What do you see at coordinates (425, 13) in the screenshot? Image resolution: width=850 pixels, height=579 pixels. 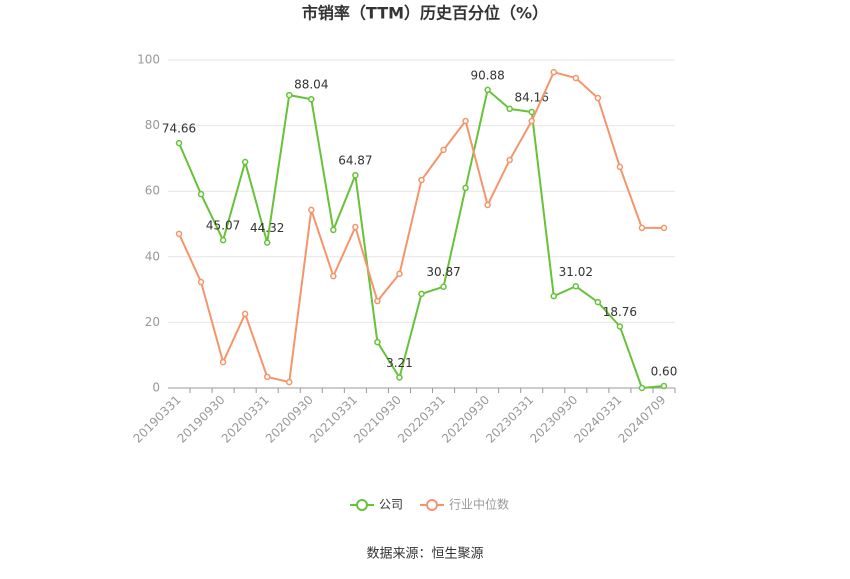 I see `chart-title: 市销率（TTM）历史百分位（%）` at bounding box center [425, 13].